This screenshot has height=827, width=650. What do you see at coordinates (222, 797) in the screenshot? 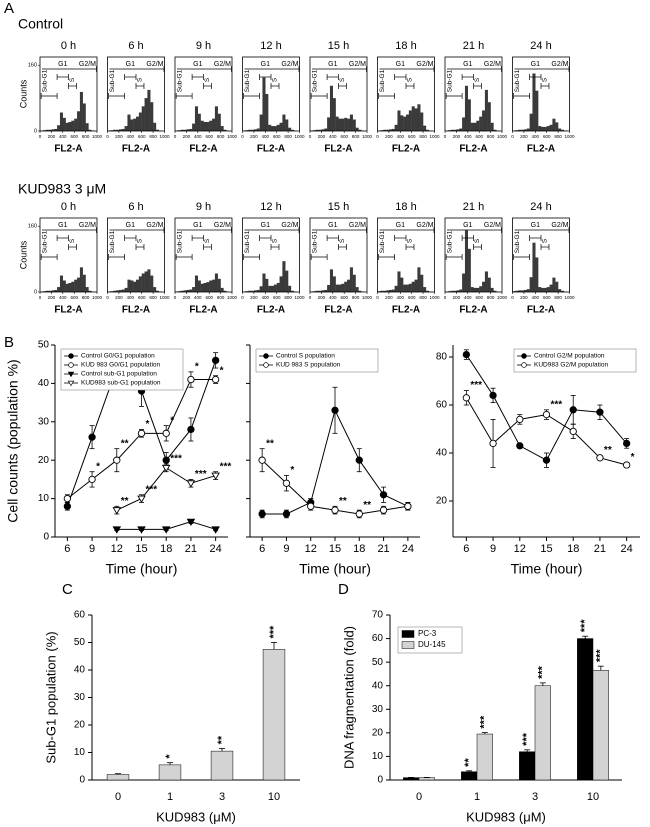
I see `x-tick-label: 3` at bounding box center [222, 797].